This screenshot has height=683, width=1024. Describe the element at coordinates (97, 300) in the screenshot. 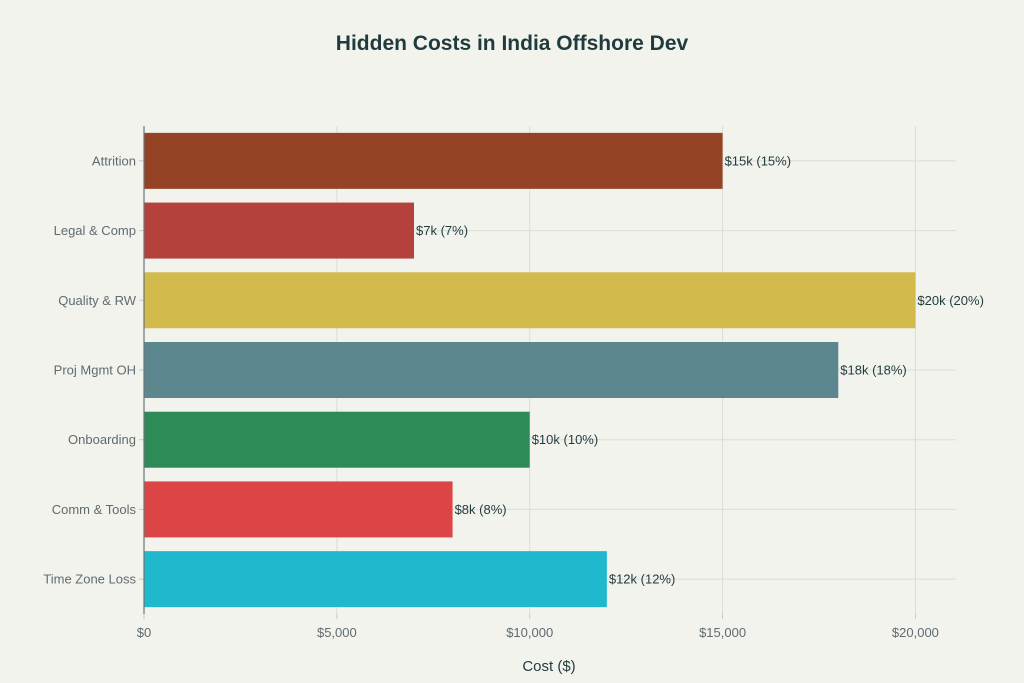

I see `y-tick-label: Quality & RW` at that location.